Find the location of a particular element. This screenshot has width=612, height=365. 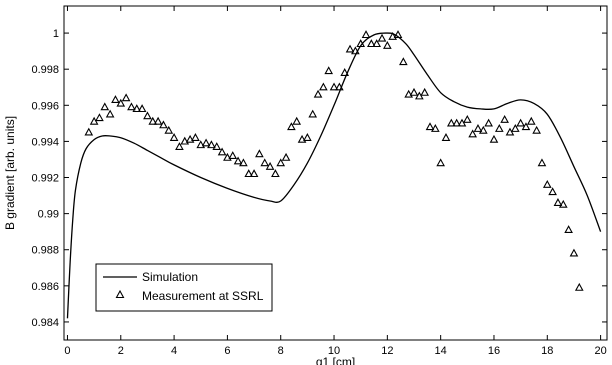

y-tick-label: 0.988 is located at coordinates (45, 251).